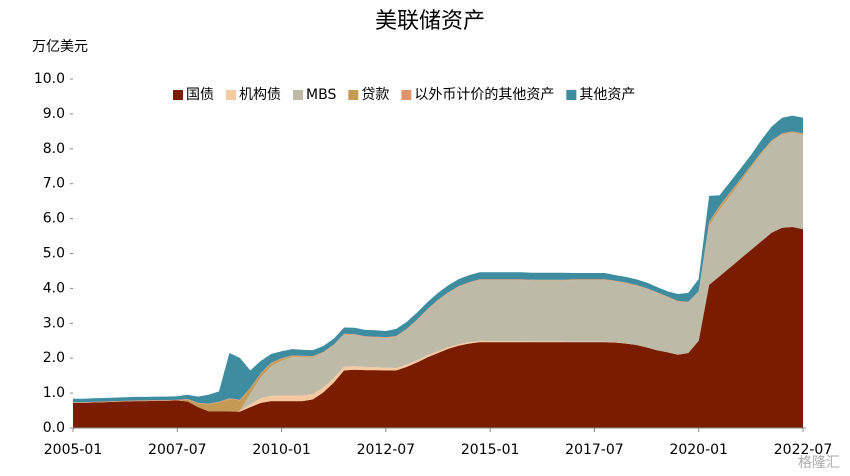  What do you see at coordinates (484, 95) in the screenshot?
I see `legend-label: 以外币计价的其他资产` at bounding box center [484, 95].